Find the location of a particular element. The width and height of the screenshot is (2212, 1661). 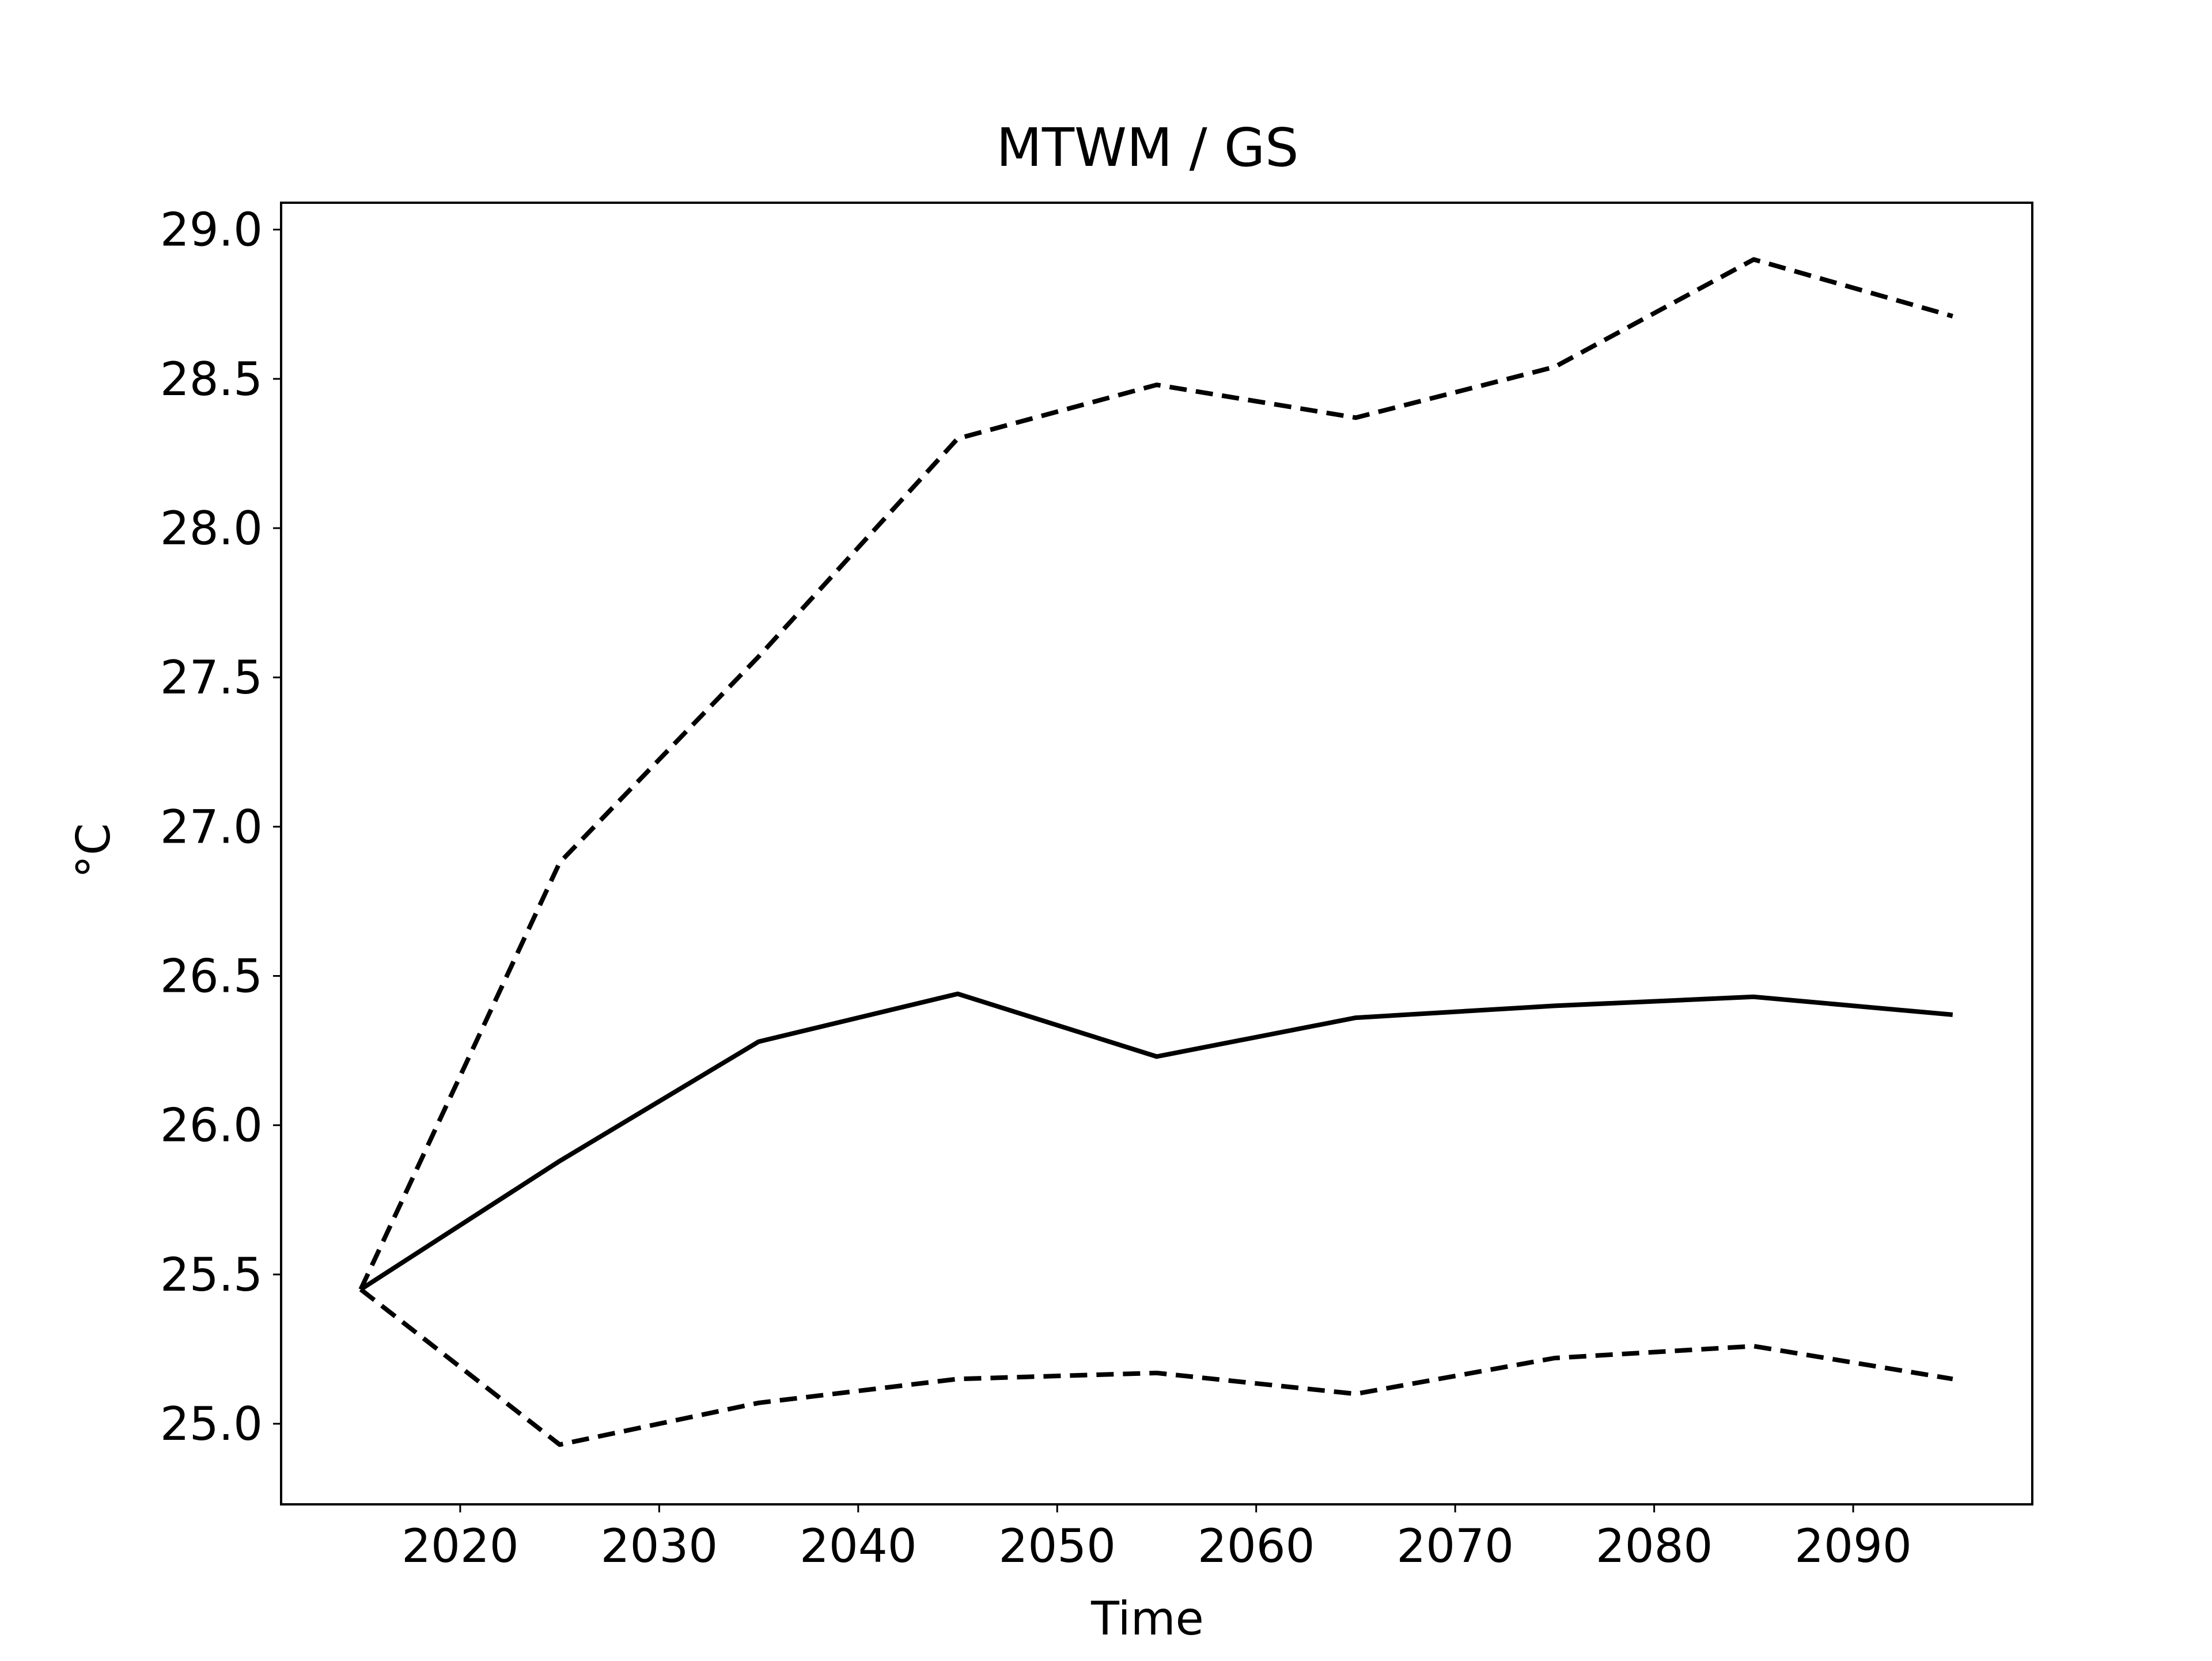

y-tick-label: 27.5 is located at coordinates (211, 677).